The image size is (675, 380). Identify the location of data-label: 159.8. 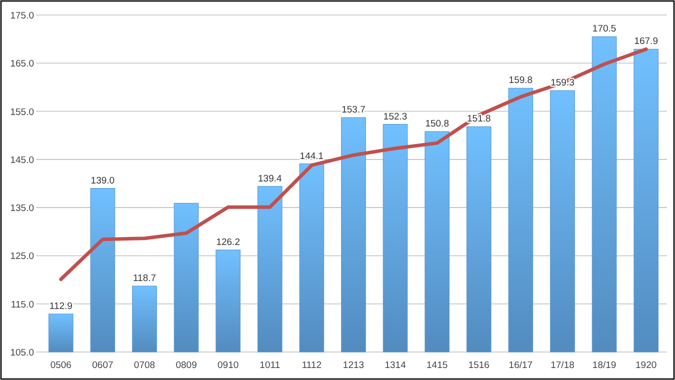
(520, 80).